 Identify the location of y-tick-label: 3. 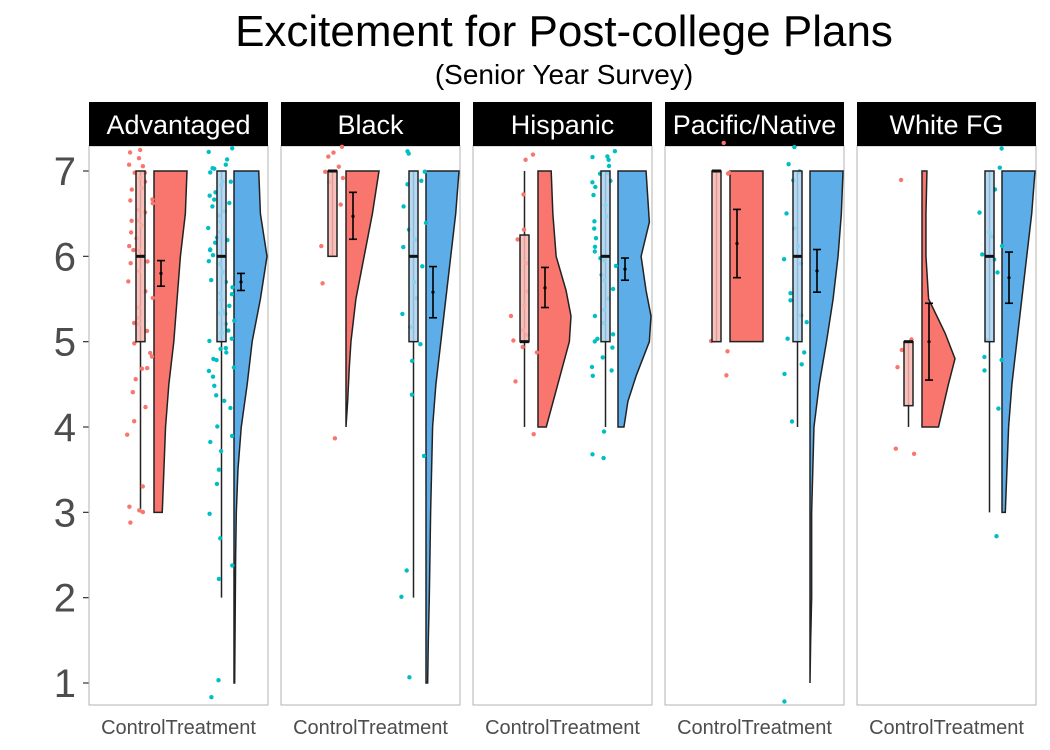
(65, 513).